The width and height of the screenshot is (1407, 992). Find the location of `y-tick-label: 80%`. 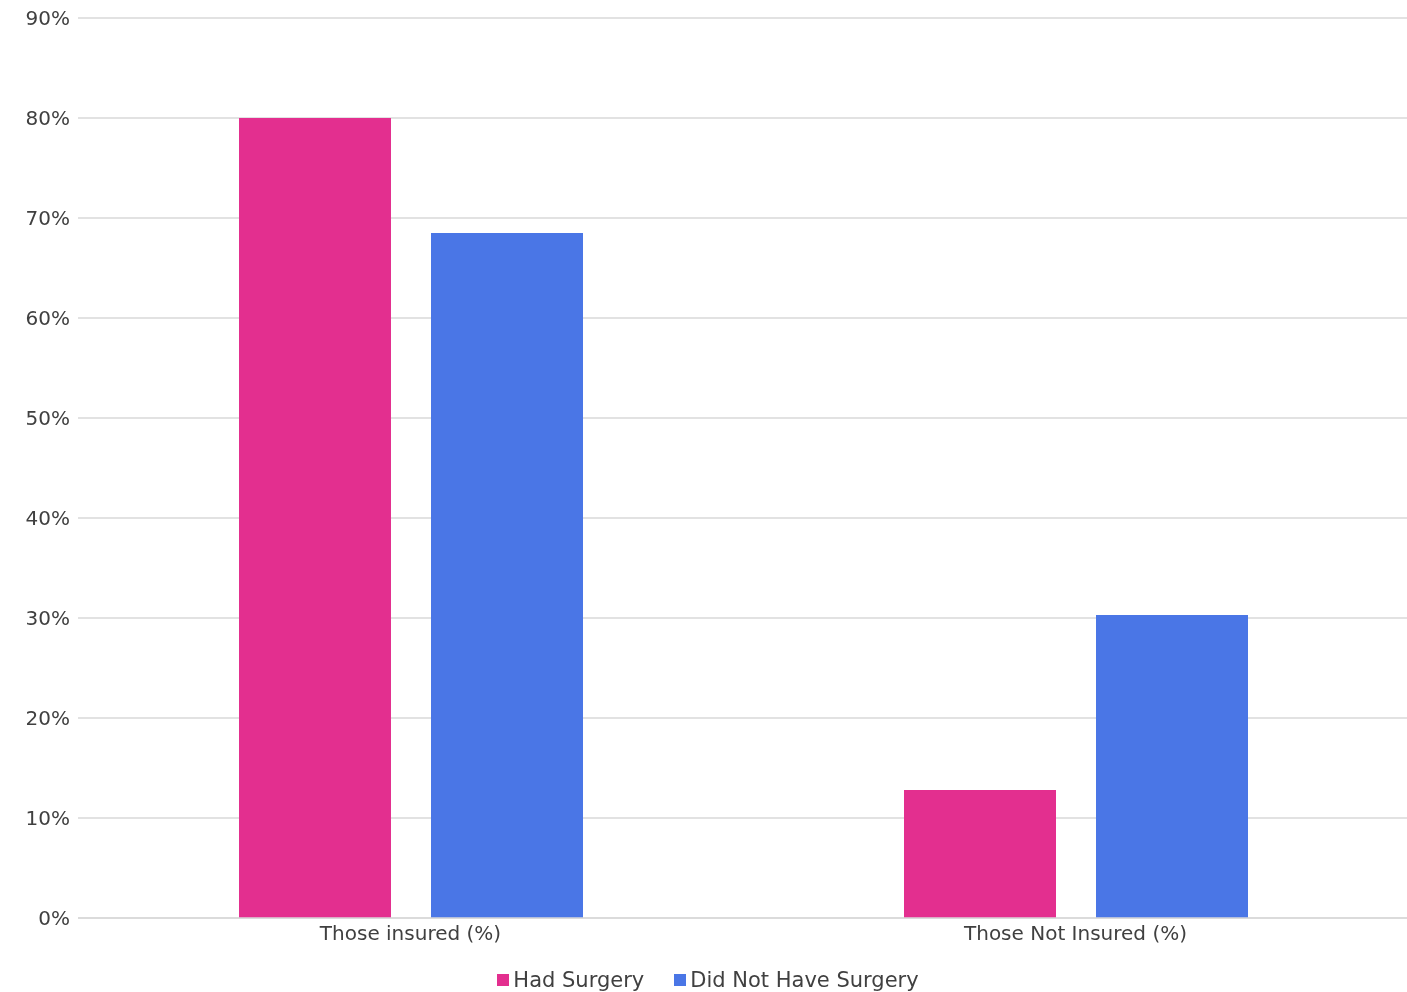

y-tick-label: 80% is located at coordinates (47, 118).